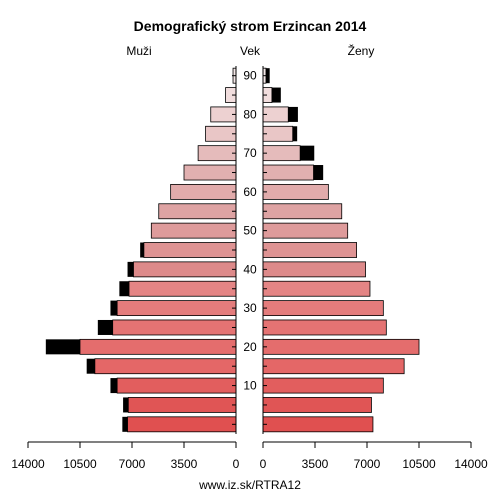 The width and height of the screenshot is (500, 500). I want to click on age-tick-label: 50, so click(250, 231).